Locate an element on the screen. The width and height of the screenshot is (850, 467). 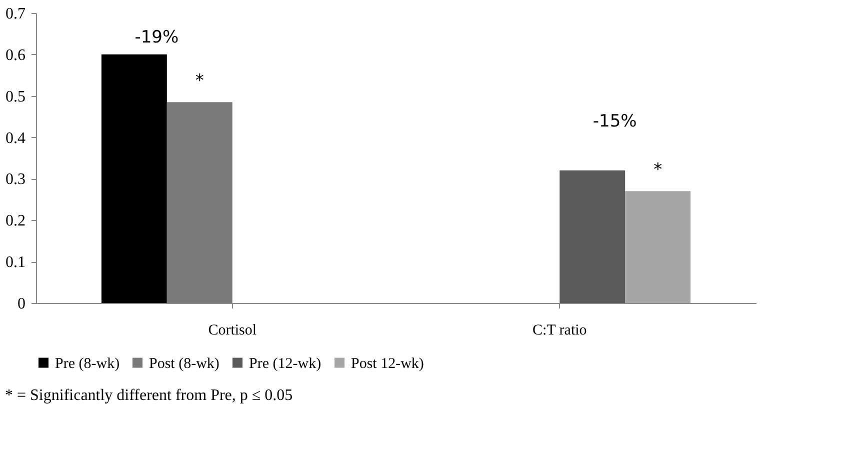
y-tick-label: 0.4 is located at coordinates (16, 138).